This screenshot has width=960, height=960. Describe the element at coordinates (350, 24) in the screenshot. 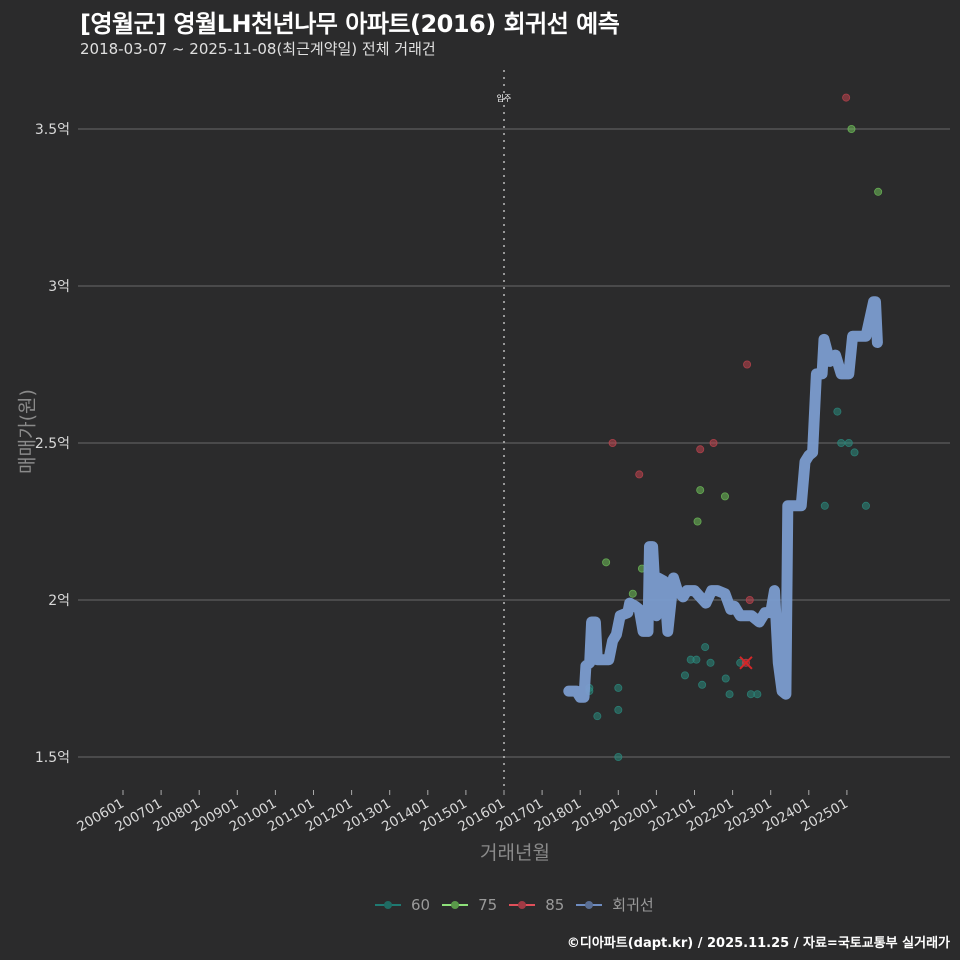

I see `chart-title: [영월군] 영월LH천년나무 아파트(2016) 회귀선 예측` at that location.